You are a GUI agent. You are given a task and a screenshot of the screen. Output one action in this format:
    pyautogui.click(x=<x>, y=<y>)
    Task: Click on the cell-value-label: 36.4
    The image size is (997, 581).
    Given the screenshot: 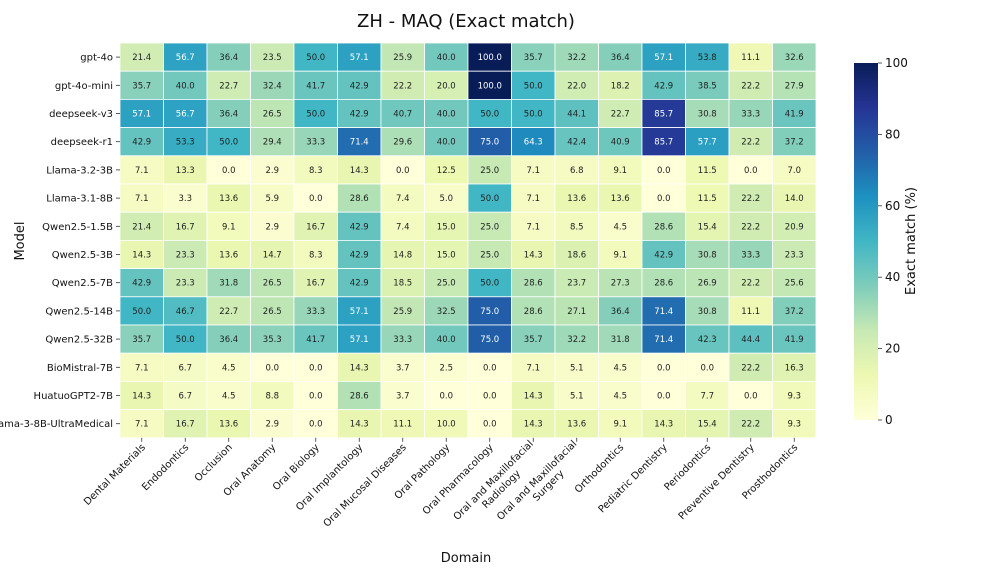 What is the action you would take?
    pyautogui.click(x=228, y=340)
    